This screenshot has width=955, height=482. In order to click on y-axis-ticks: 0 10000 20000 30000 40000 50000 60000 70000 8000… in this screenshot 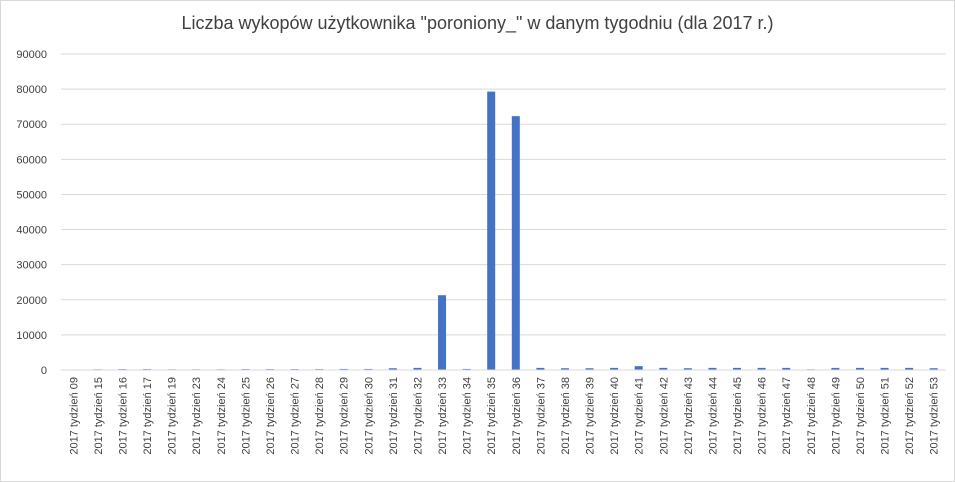, I will do `click(31, 213)`.